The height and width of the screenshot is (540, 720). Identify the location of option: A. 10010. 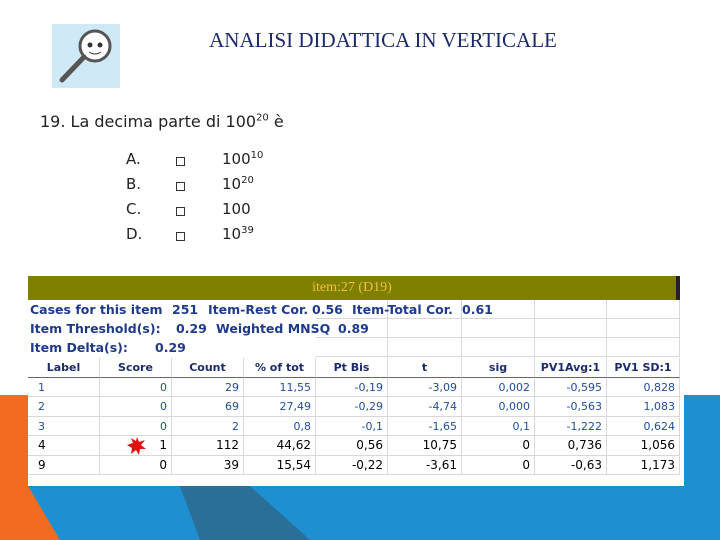
(196, 162).